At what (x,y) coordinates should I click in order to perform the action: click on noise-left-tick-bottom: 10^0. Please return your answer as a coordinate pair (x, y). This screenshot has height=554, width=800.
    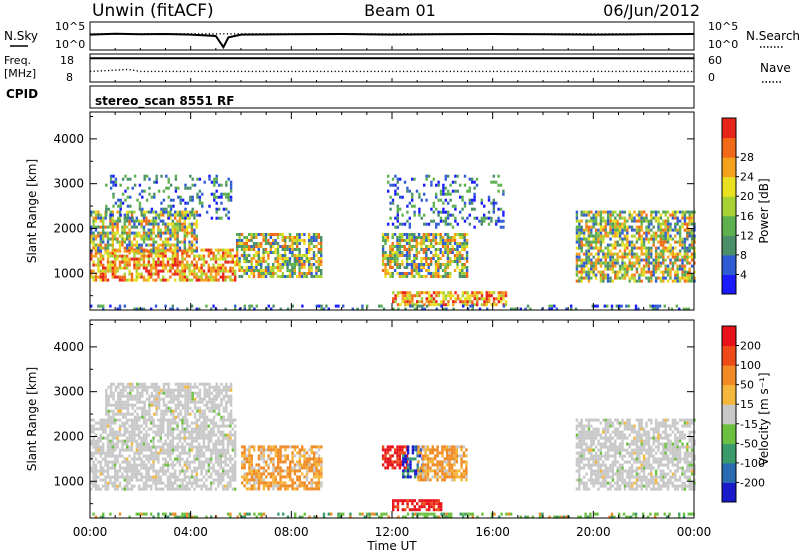
    Looking at the image, I should click on (70, 44).